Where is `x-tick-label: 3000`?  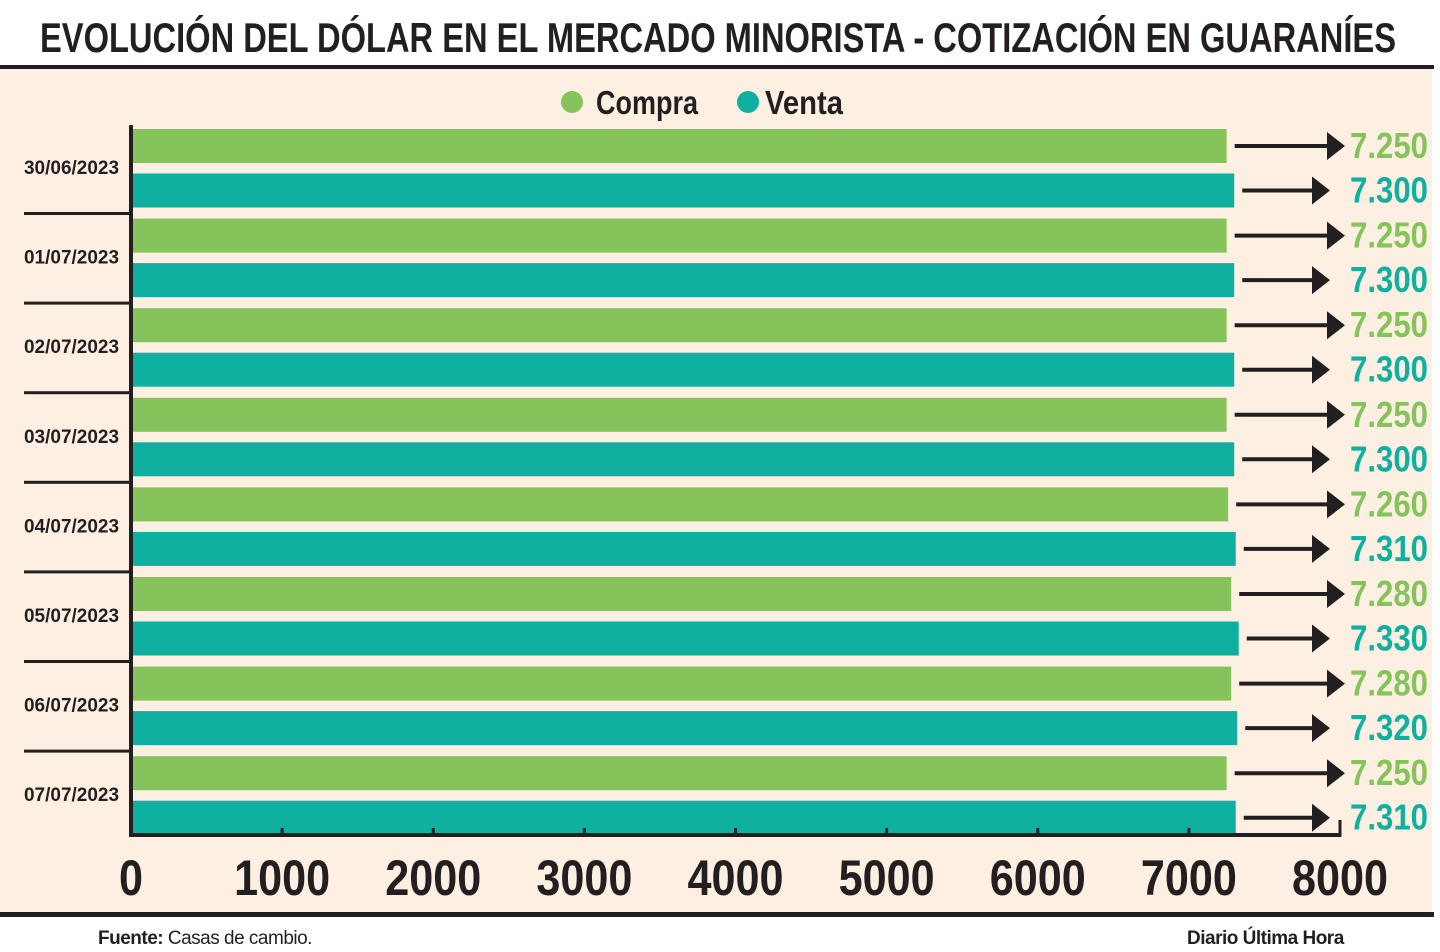 x-tick-label: 3000 is located at coordinates (584, 878).